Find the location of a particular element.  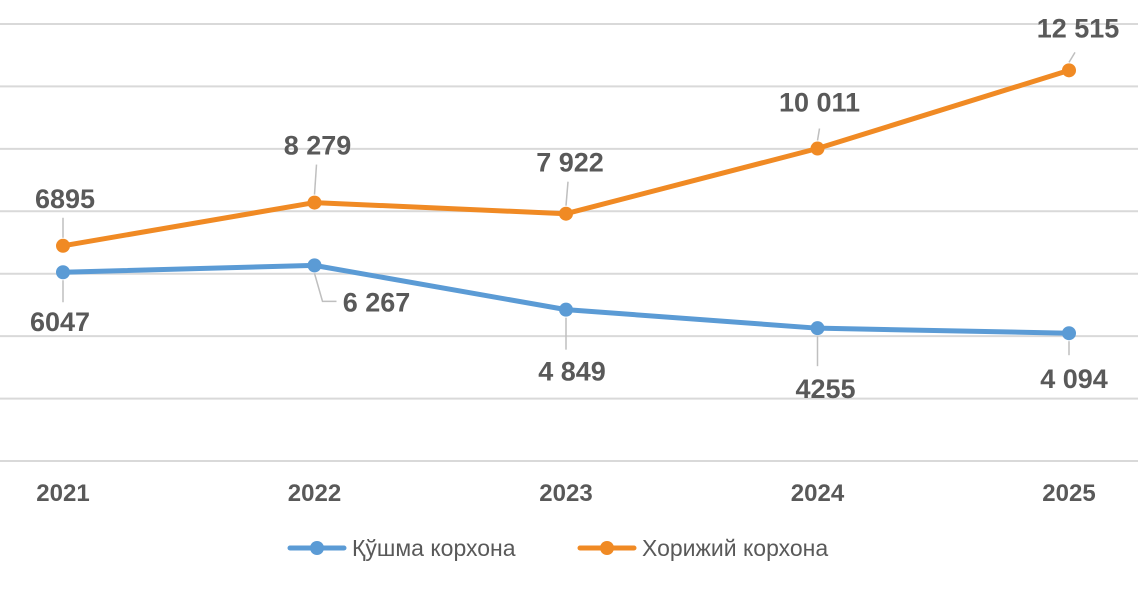

legend-item: Хорижий корхона is located at coordinates (702, 548).